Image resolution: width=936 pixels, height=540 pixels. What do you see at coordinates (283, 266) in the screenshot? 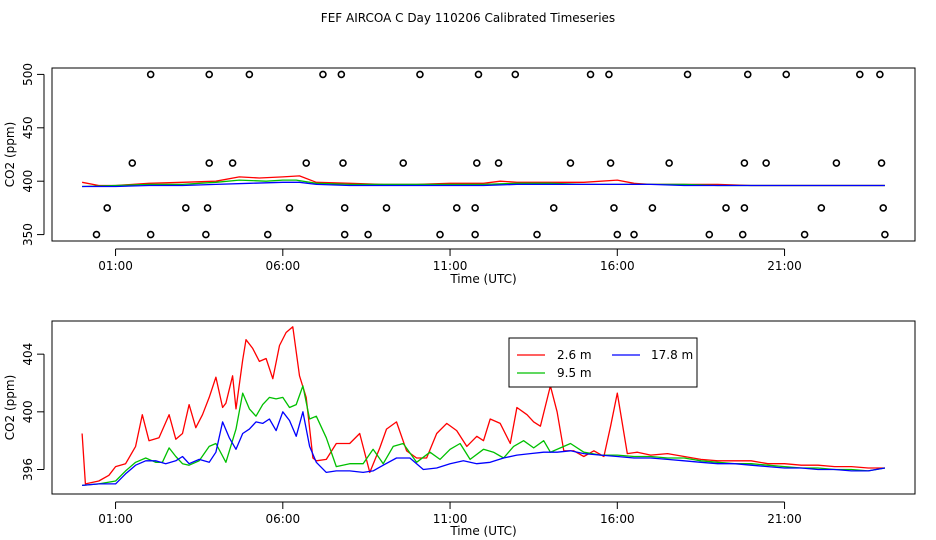
I see `top-x-tick-label: 06:00` at bounding box center [283, 266].